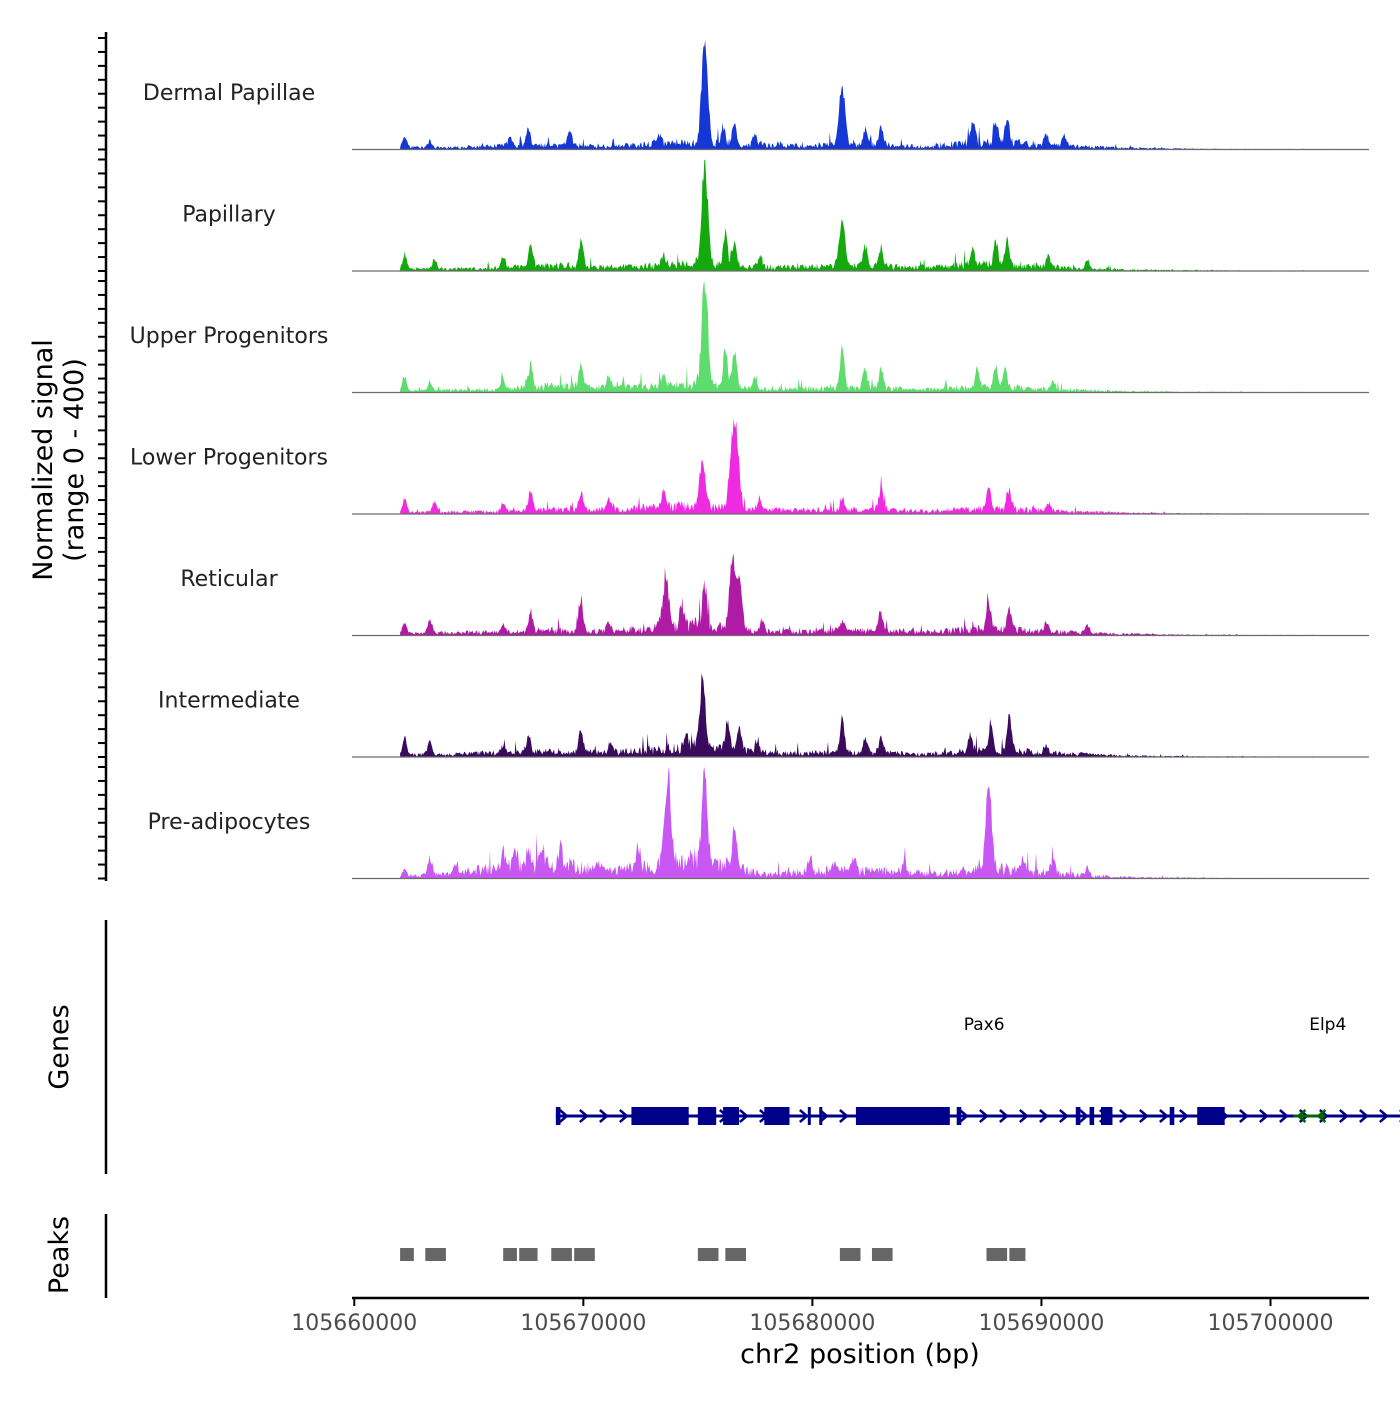 The width and height of the screenshot is (1400, 1404). Describe the element at coordinates (229, 215) in the screenshot. I see `track-label: Papillary` at that location.